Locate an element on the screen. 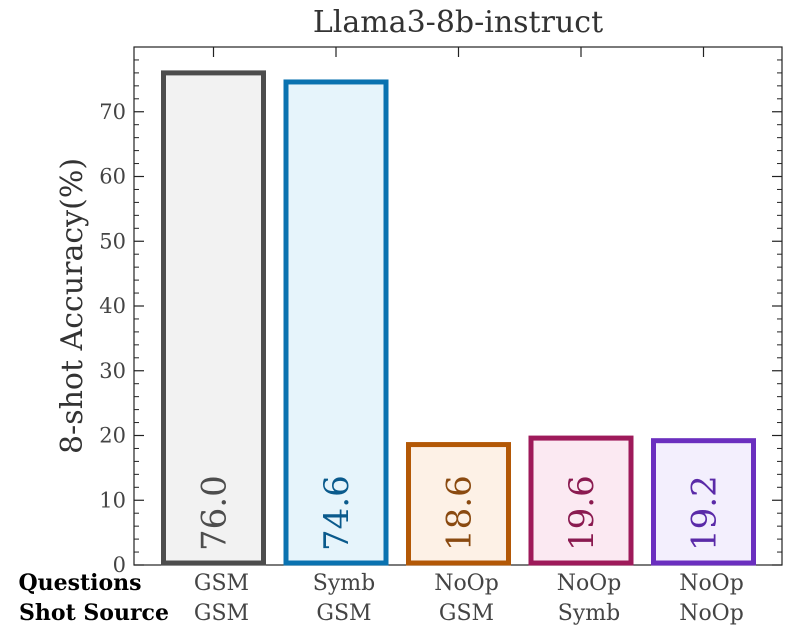 The image size is (792, 640). y-tick-label: 50 is located at coordinates (112, 241).